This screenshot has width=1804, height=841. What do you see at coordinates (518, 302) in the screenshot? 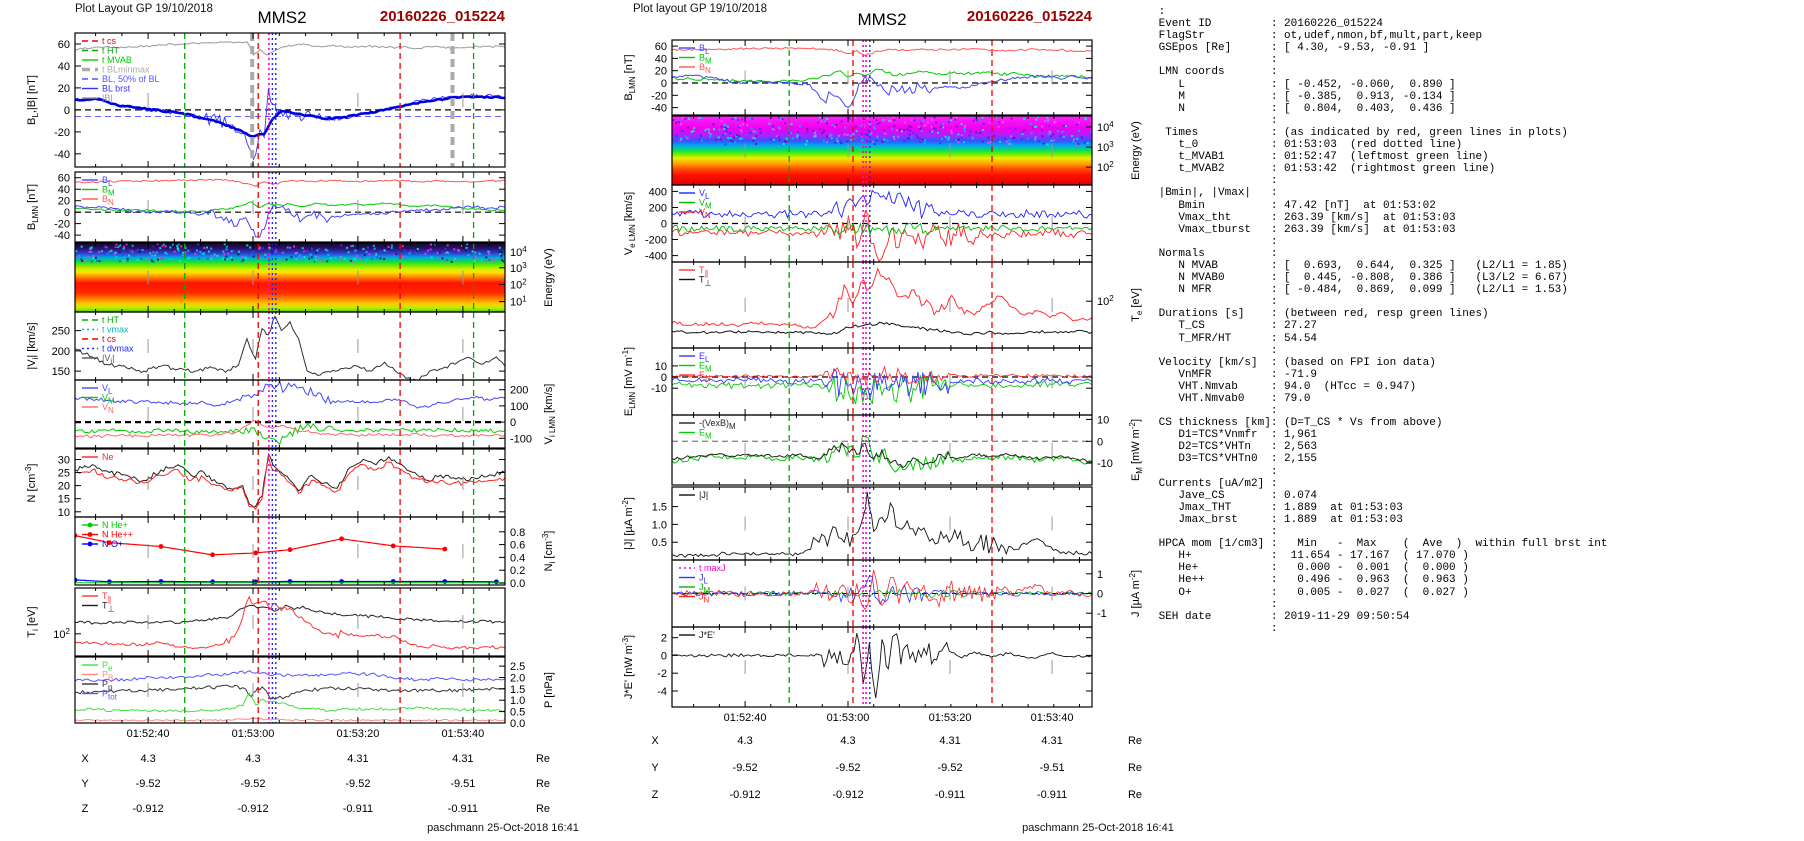
I see `right-tick-label: 10¹` at bounding box center [518, 302].